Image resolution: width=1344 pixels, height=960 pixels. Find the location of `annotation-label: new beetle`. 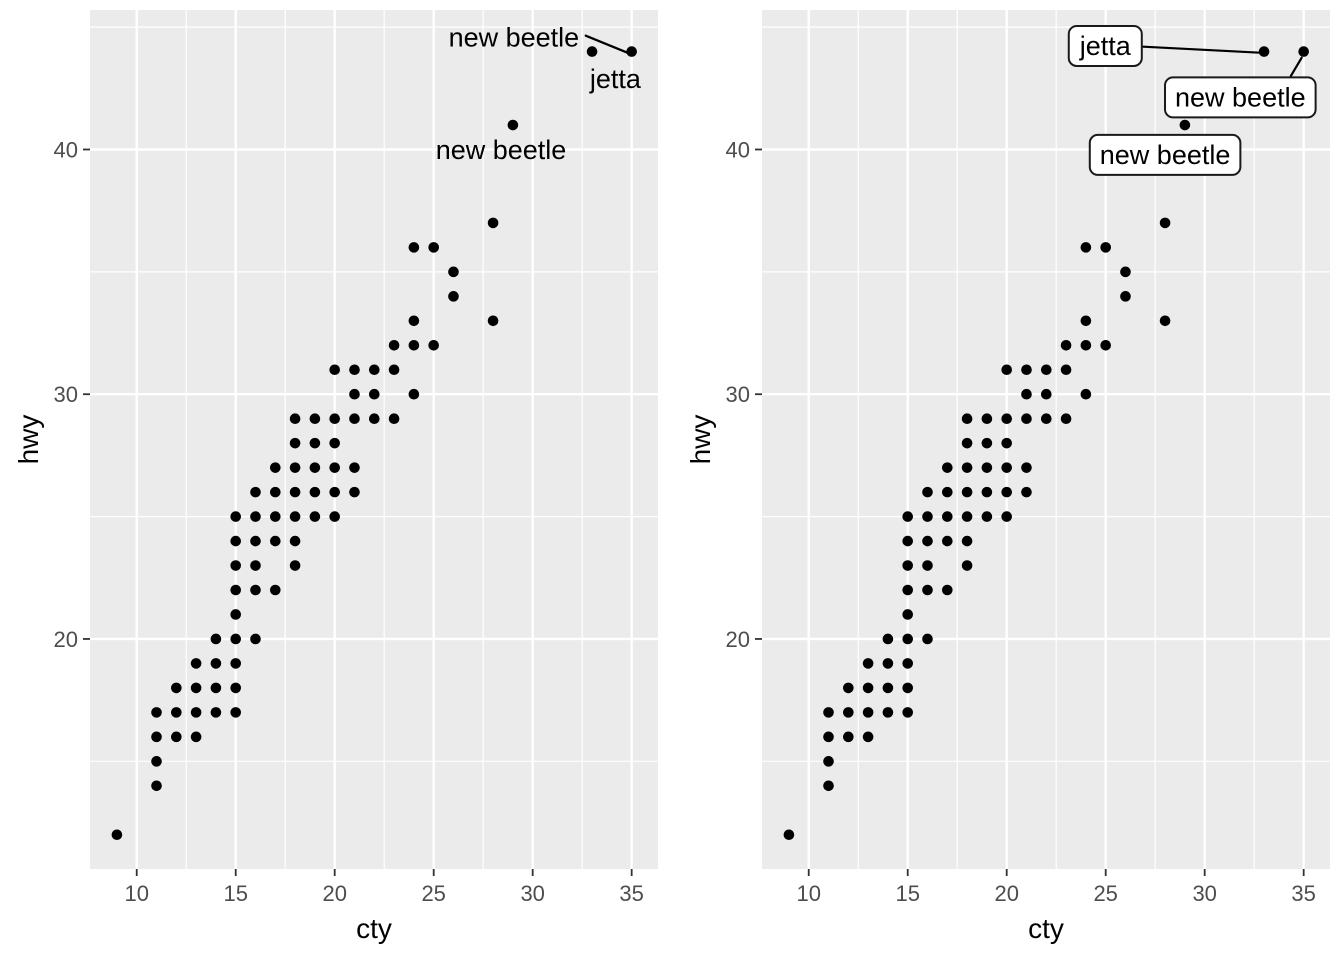

annotation-label: new beetle is located at coordinates (1165, 155).